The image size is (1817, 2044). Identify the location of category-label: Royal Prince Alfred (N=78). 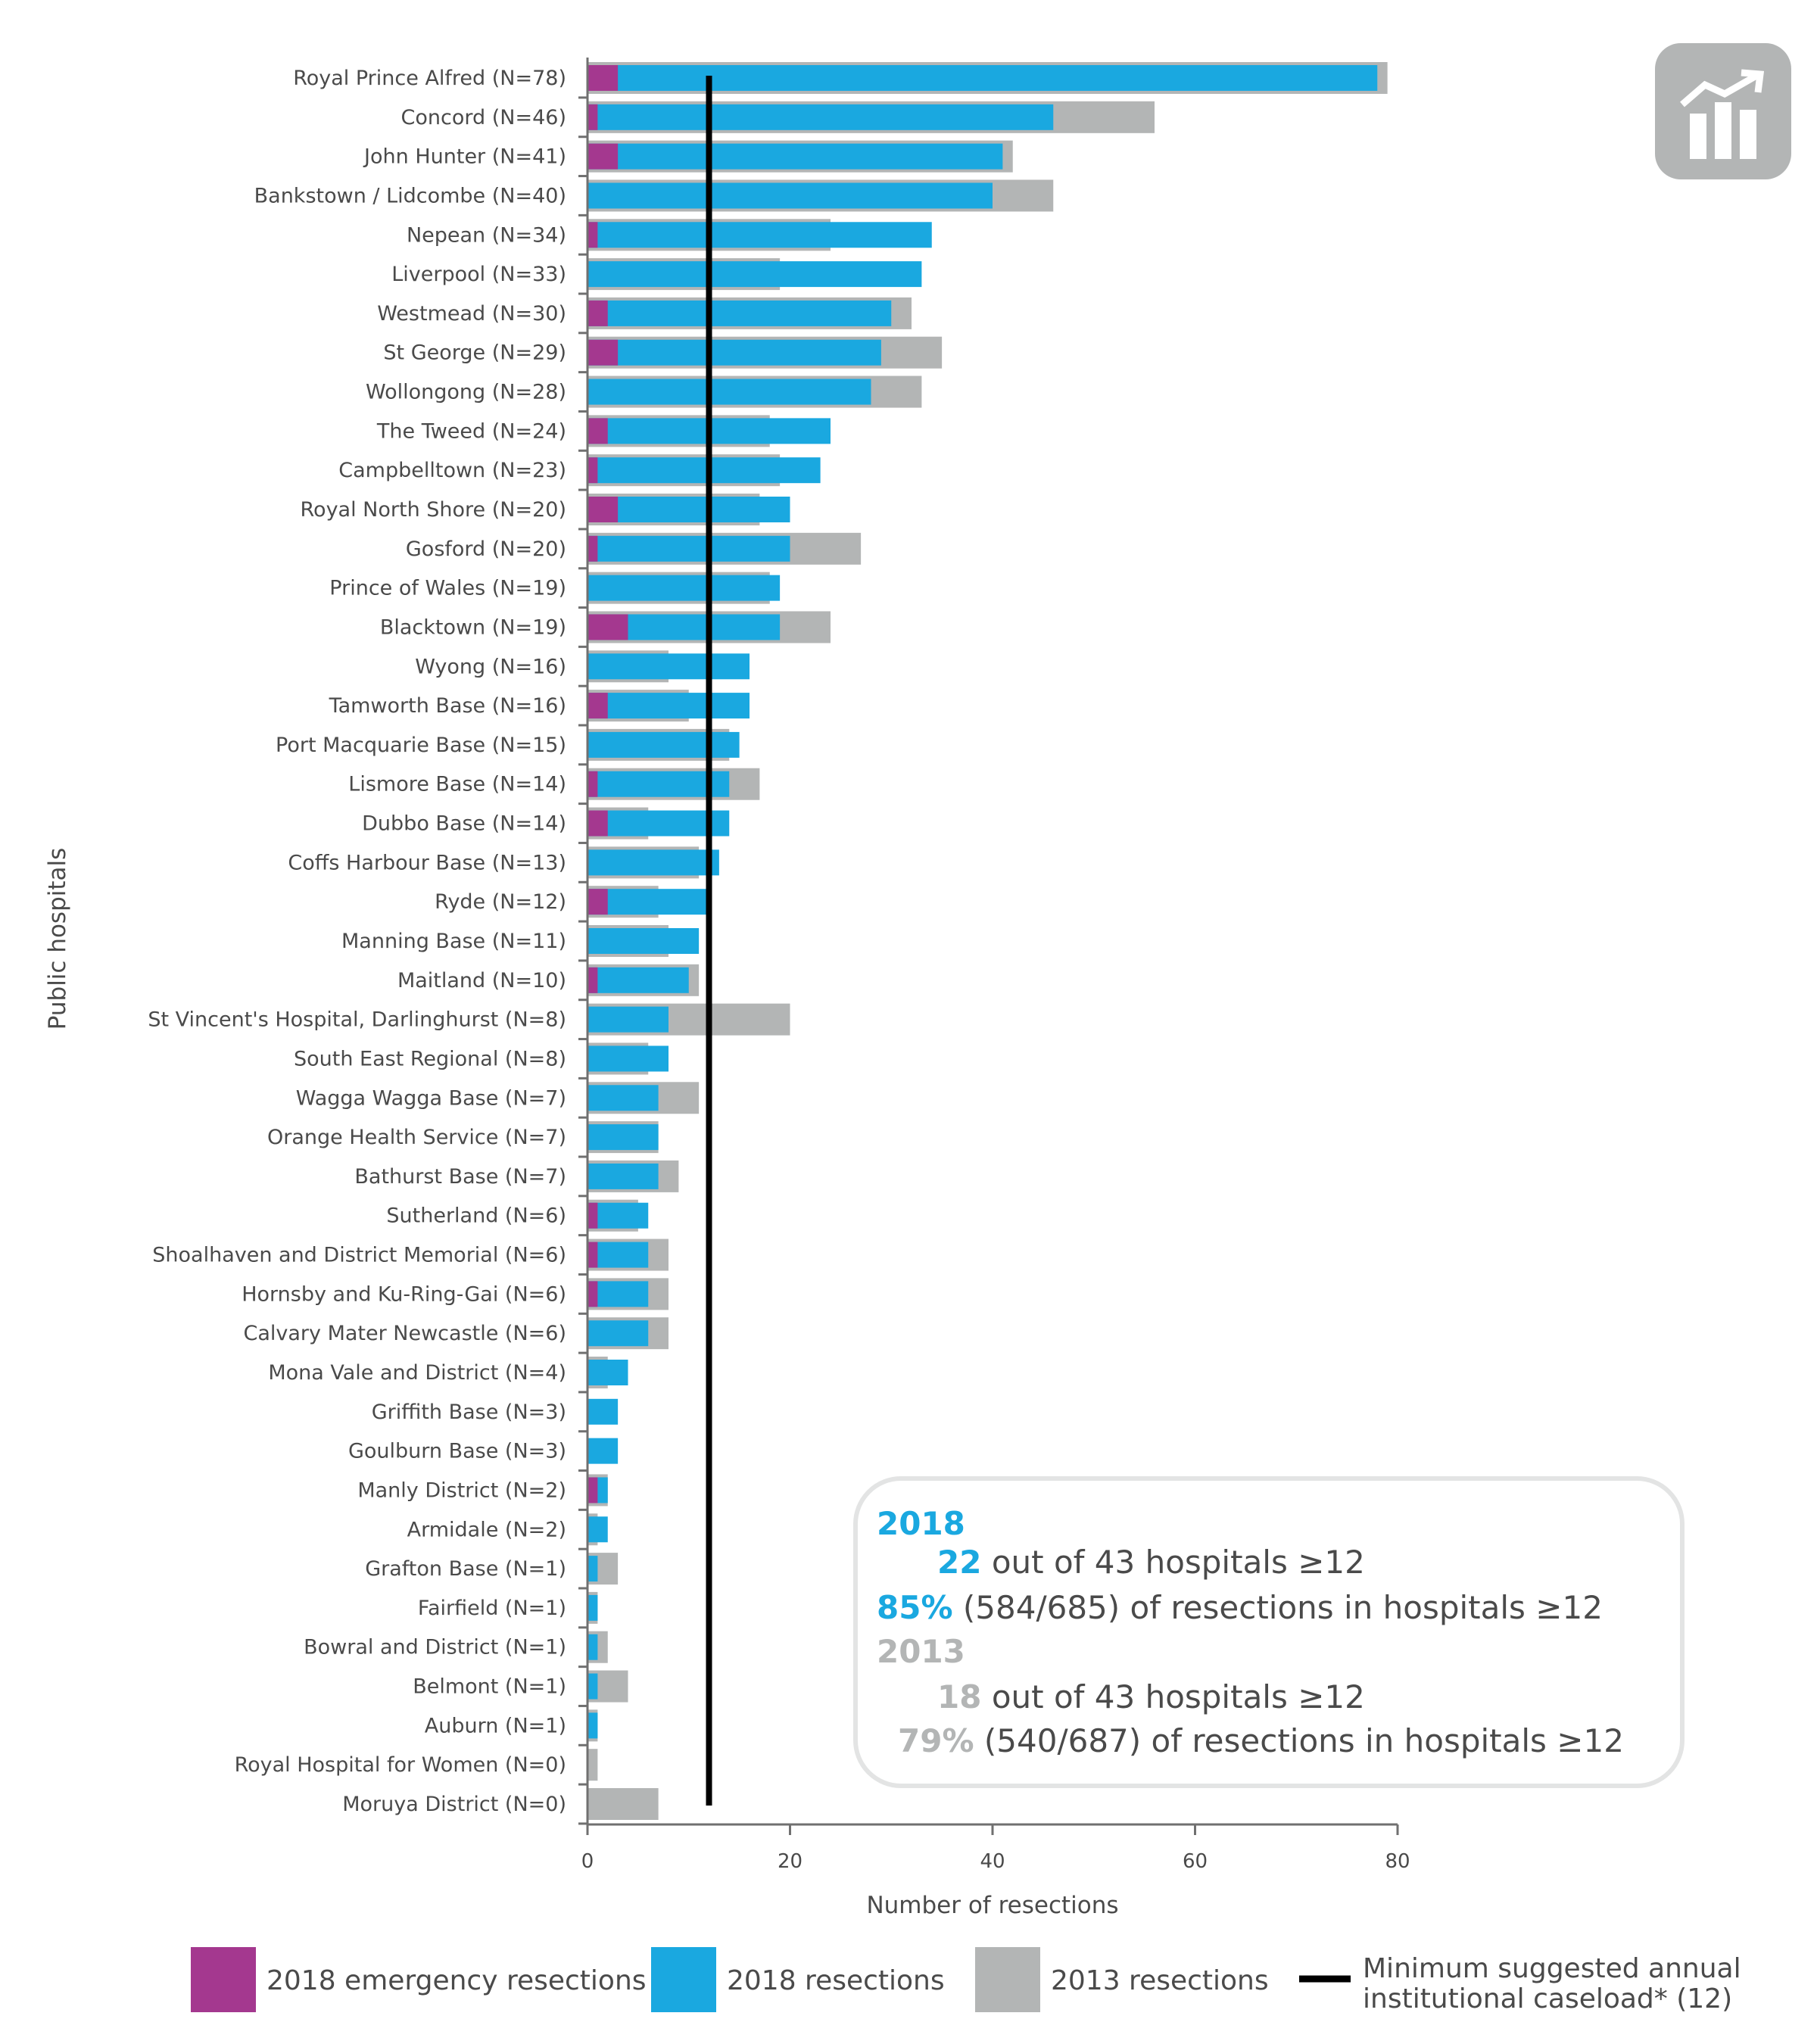
(429, 78).